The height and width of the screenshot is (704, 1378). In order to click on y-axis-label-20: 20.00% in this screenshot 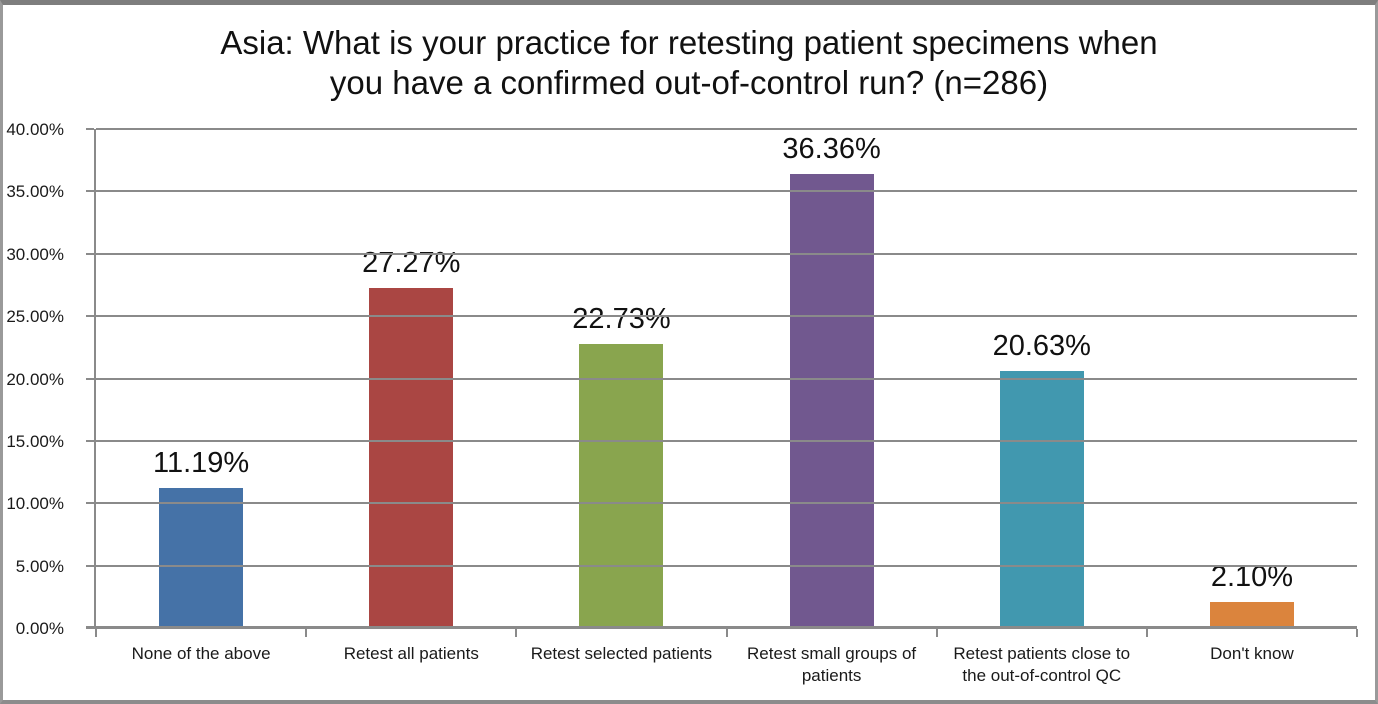, I will do `click(35, 379)`.